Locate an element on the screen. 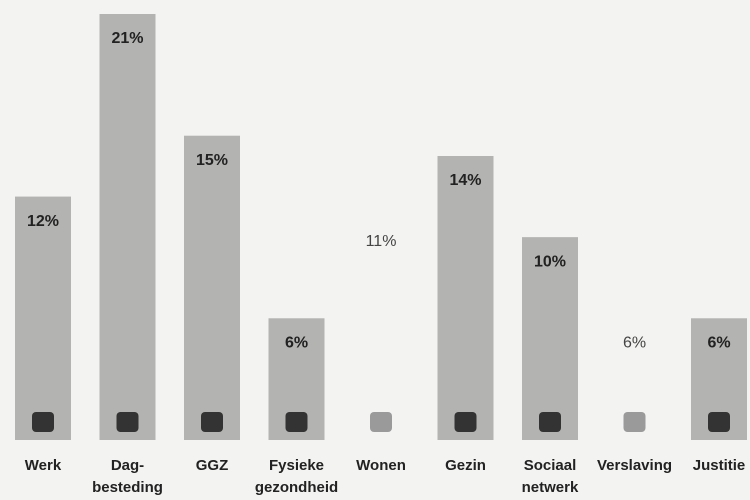  x-tick-label: Verslaving is located at coordinates (634, 465).